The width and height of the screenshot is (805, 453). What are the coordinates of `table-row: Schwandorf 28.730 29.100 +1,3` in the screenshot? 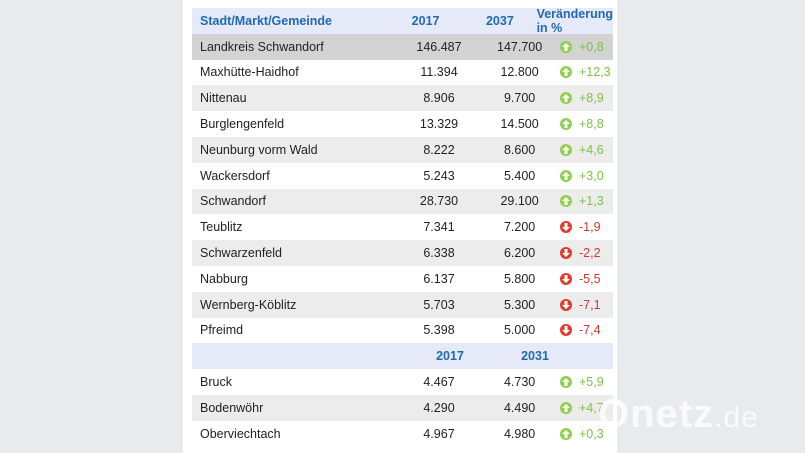 It's located at (402, 201).